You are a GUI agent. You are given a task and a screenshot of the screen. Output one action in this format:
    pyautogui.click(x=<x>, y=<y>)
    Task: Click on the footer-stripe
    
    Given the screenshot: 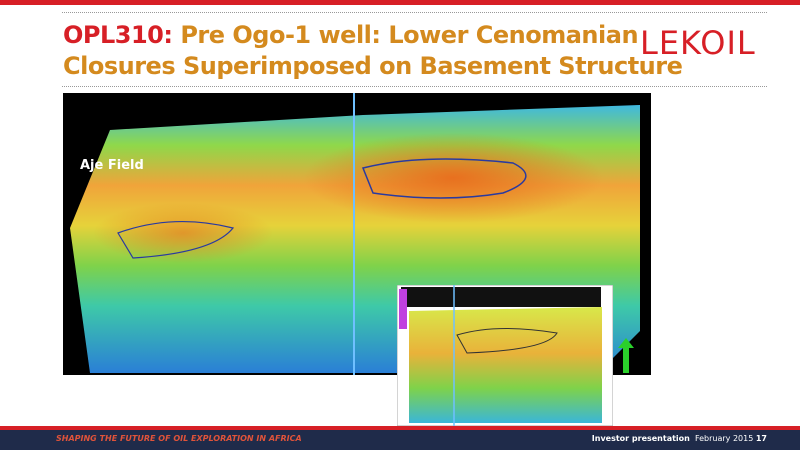 What is the action you would take?
    pyautogui.click(x=400, y=428)
    